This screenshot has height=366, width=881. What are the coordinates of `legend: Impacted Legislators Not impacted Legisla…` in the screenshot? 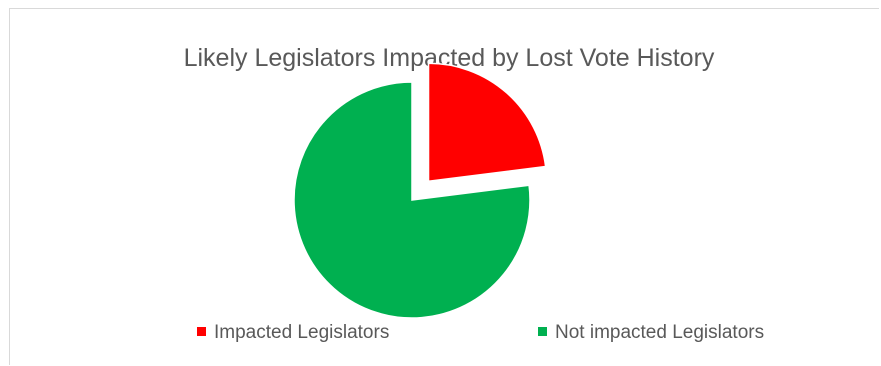 It's located at (480, 332).